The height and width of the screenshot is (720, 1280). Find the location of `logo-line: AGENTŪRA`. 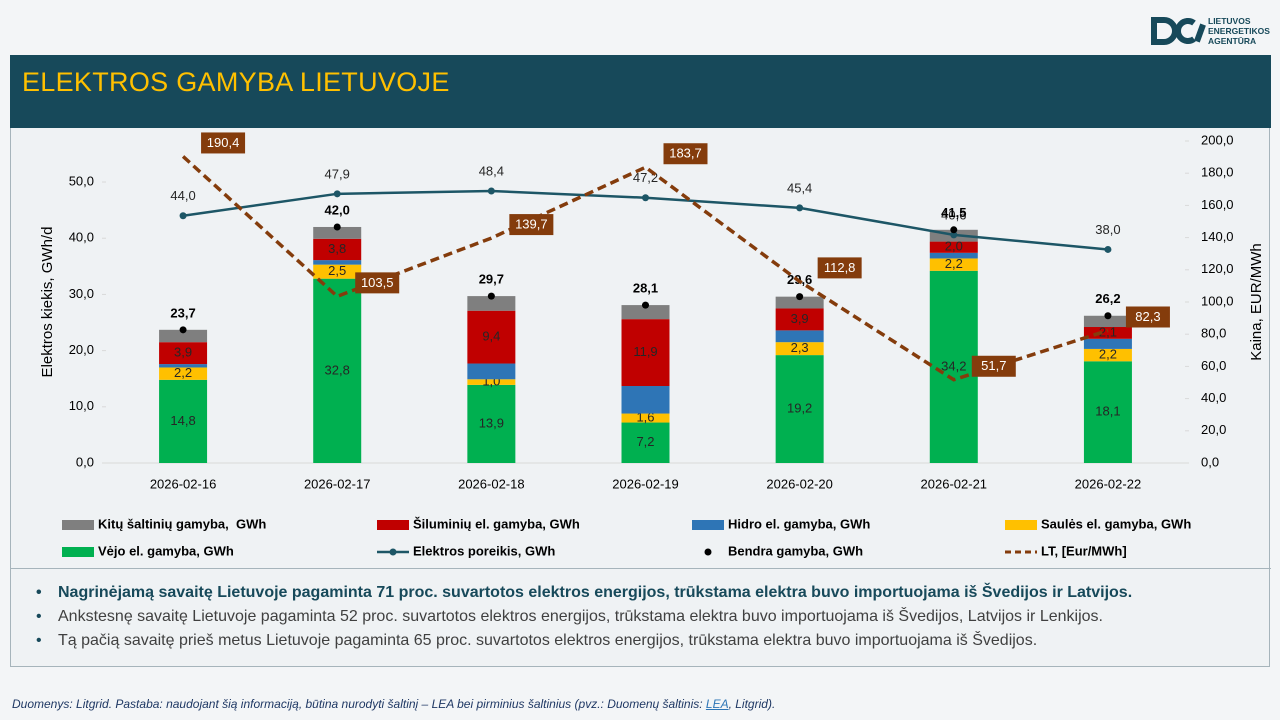

logo-line: AGENTŪRA is located at coordinates (1232, 41).